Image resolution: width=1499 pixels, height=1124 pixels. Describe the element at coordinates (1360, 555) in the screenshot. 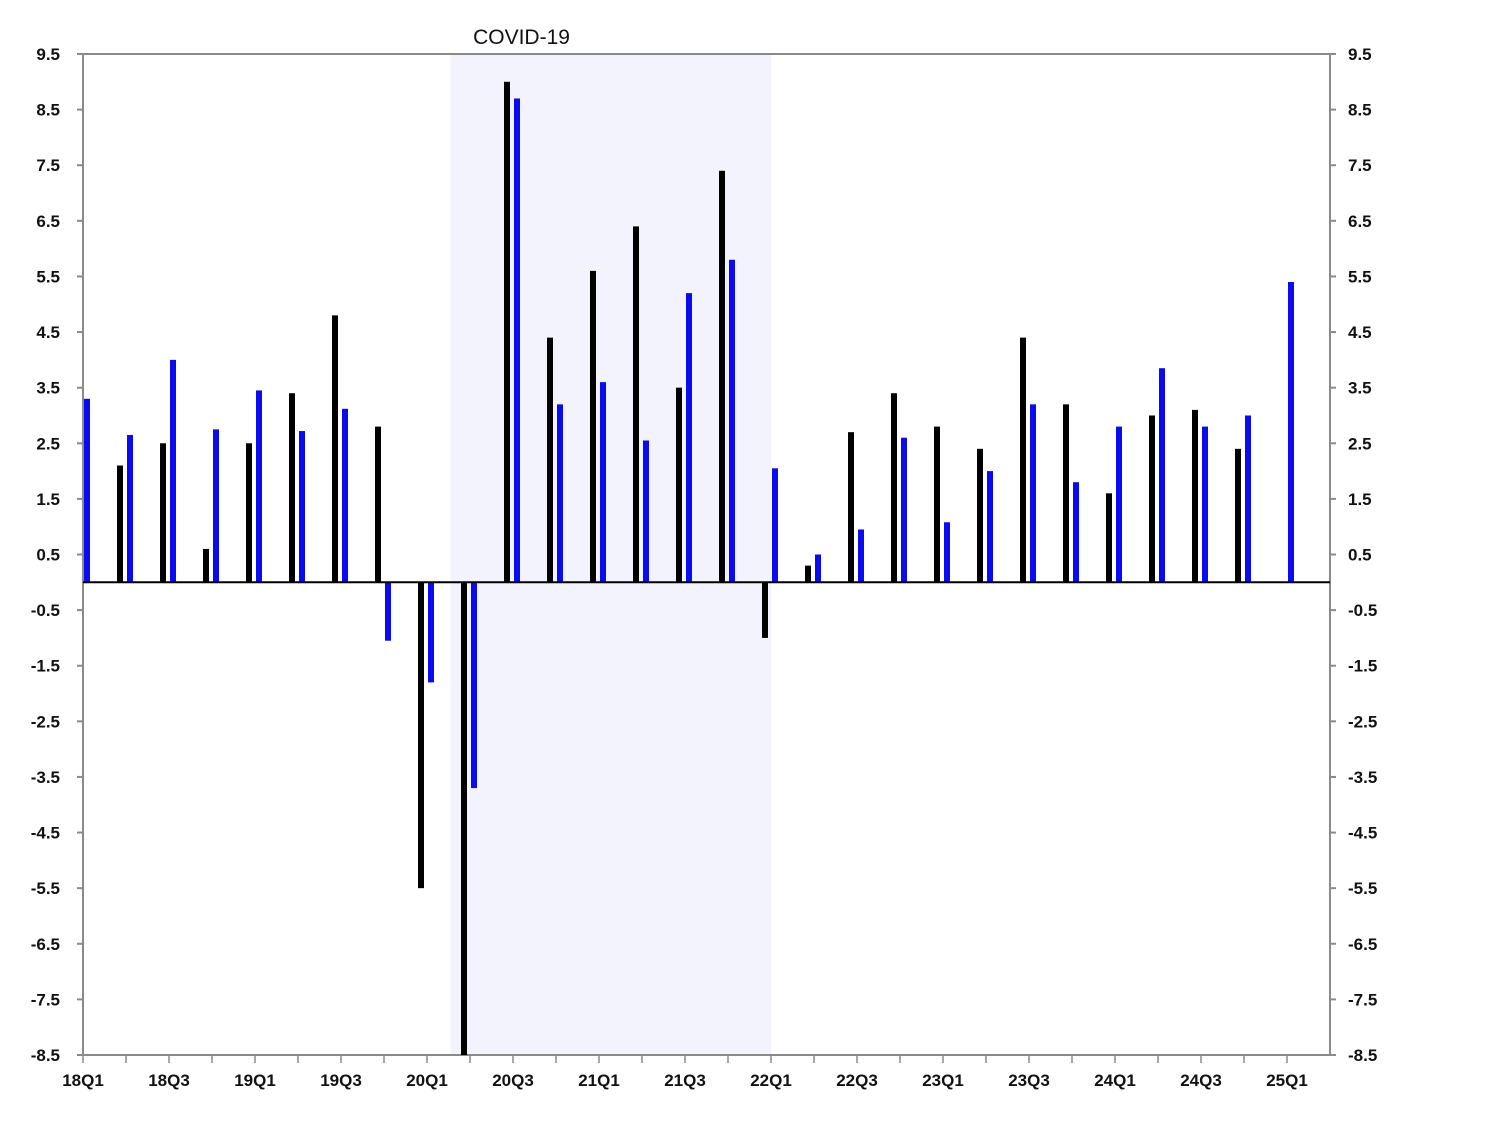

I see `y-tick-label-right: 0.5` at that location.